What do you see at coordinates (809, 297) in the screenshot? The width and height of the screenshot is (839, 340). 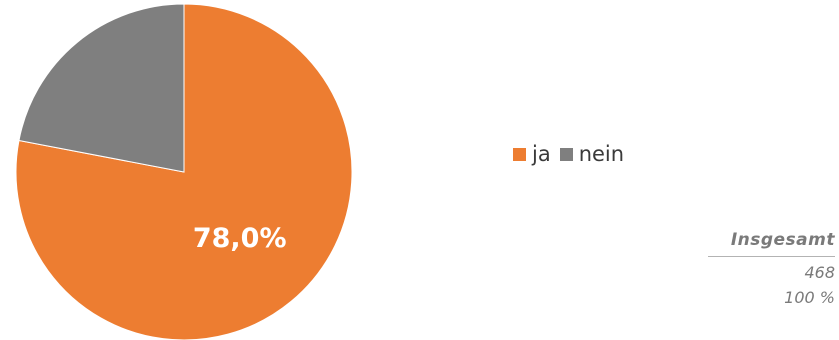 I see `summary-percent: 100 %` at bounding box center [809, 297].